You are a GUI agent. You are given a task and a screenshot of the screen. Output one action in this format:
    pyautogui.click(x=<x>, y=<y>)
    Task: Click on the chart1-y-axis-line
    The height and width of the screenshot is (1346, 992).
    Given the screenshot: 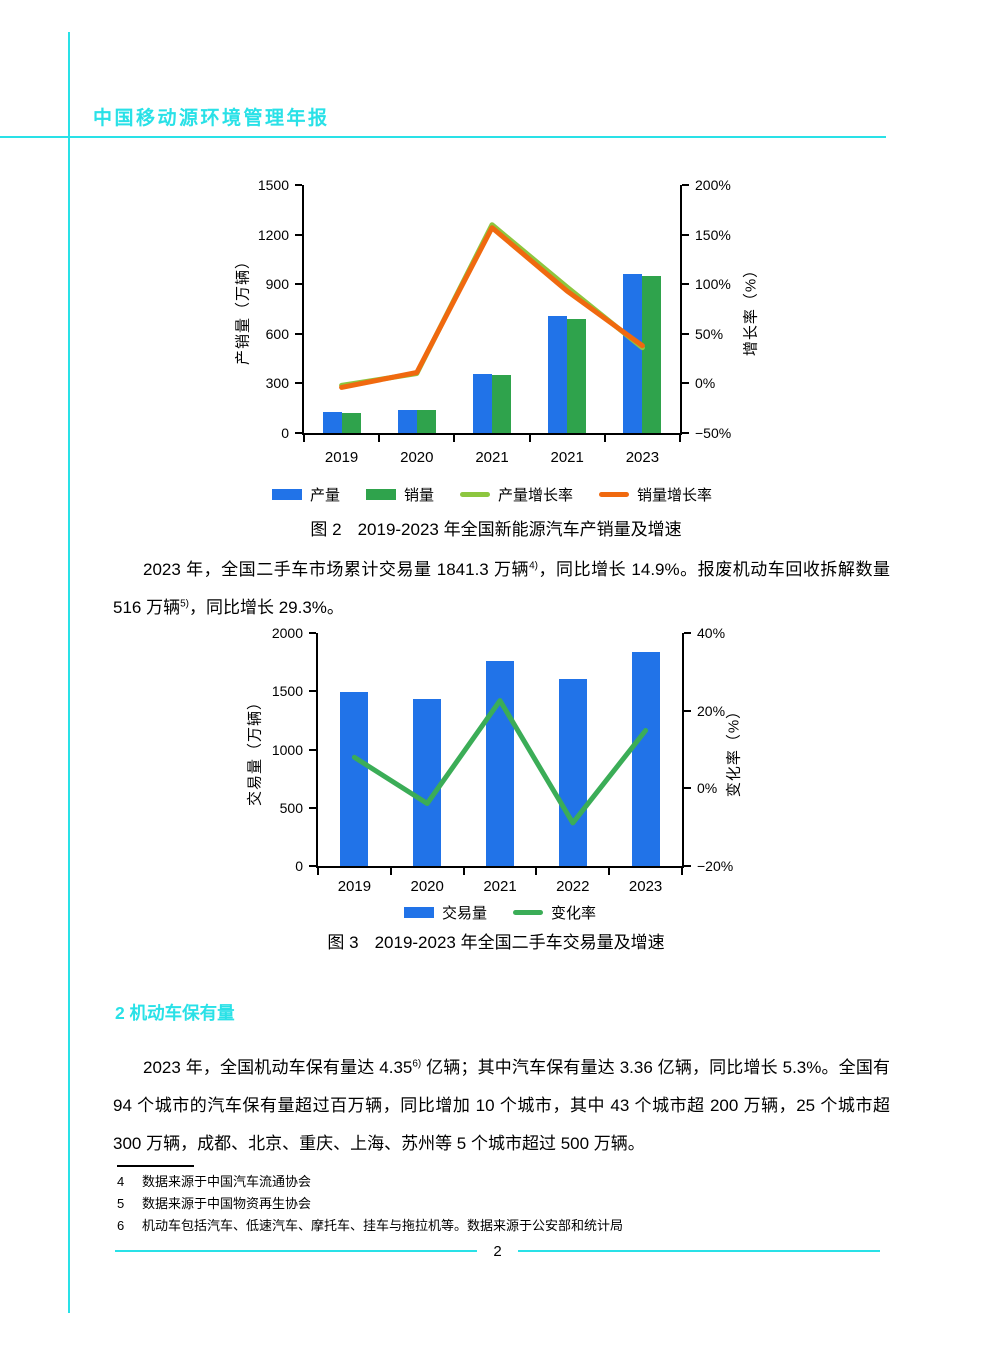 What is the action you would take?
    pyautogui.click(x=303, y=310)
    